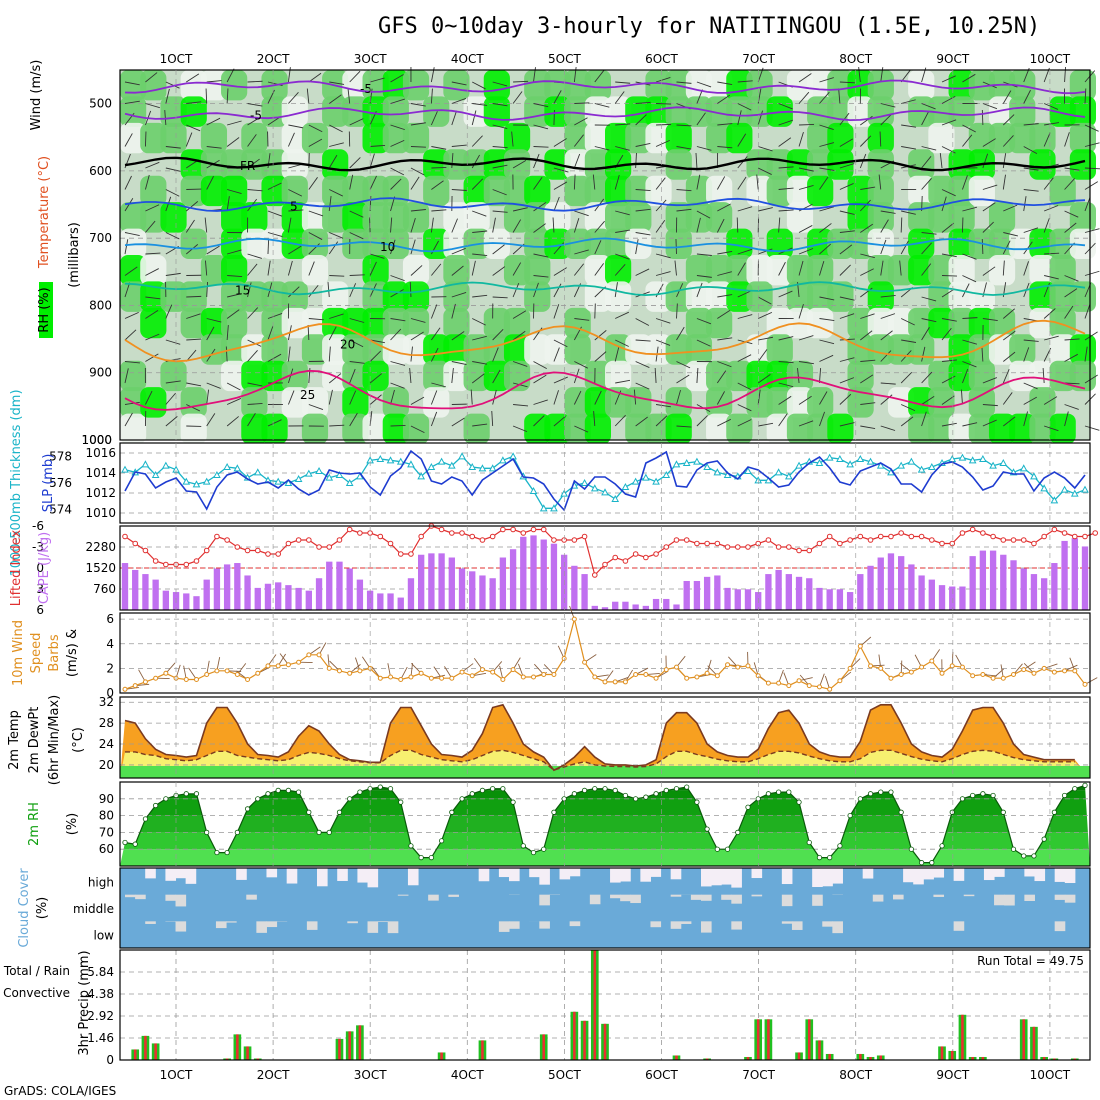 The width and height of the screenshot is (1100, 1100). I want to click on x-tick-bottom-9: 9OCT, so click(952, 1075).